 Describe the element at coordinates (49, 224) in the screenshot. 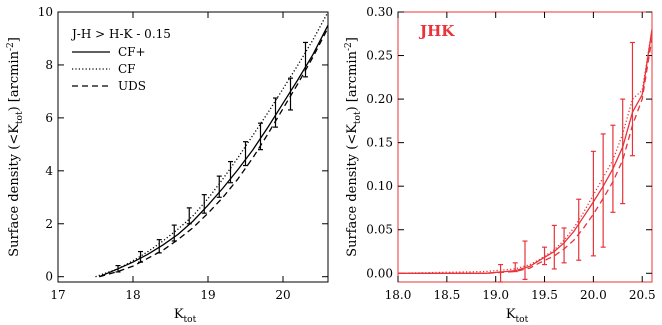

I see `y-tick-label: 2` at that location.